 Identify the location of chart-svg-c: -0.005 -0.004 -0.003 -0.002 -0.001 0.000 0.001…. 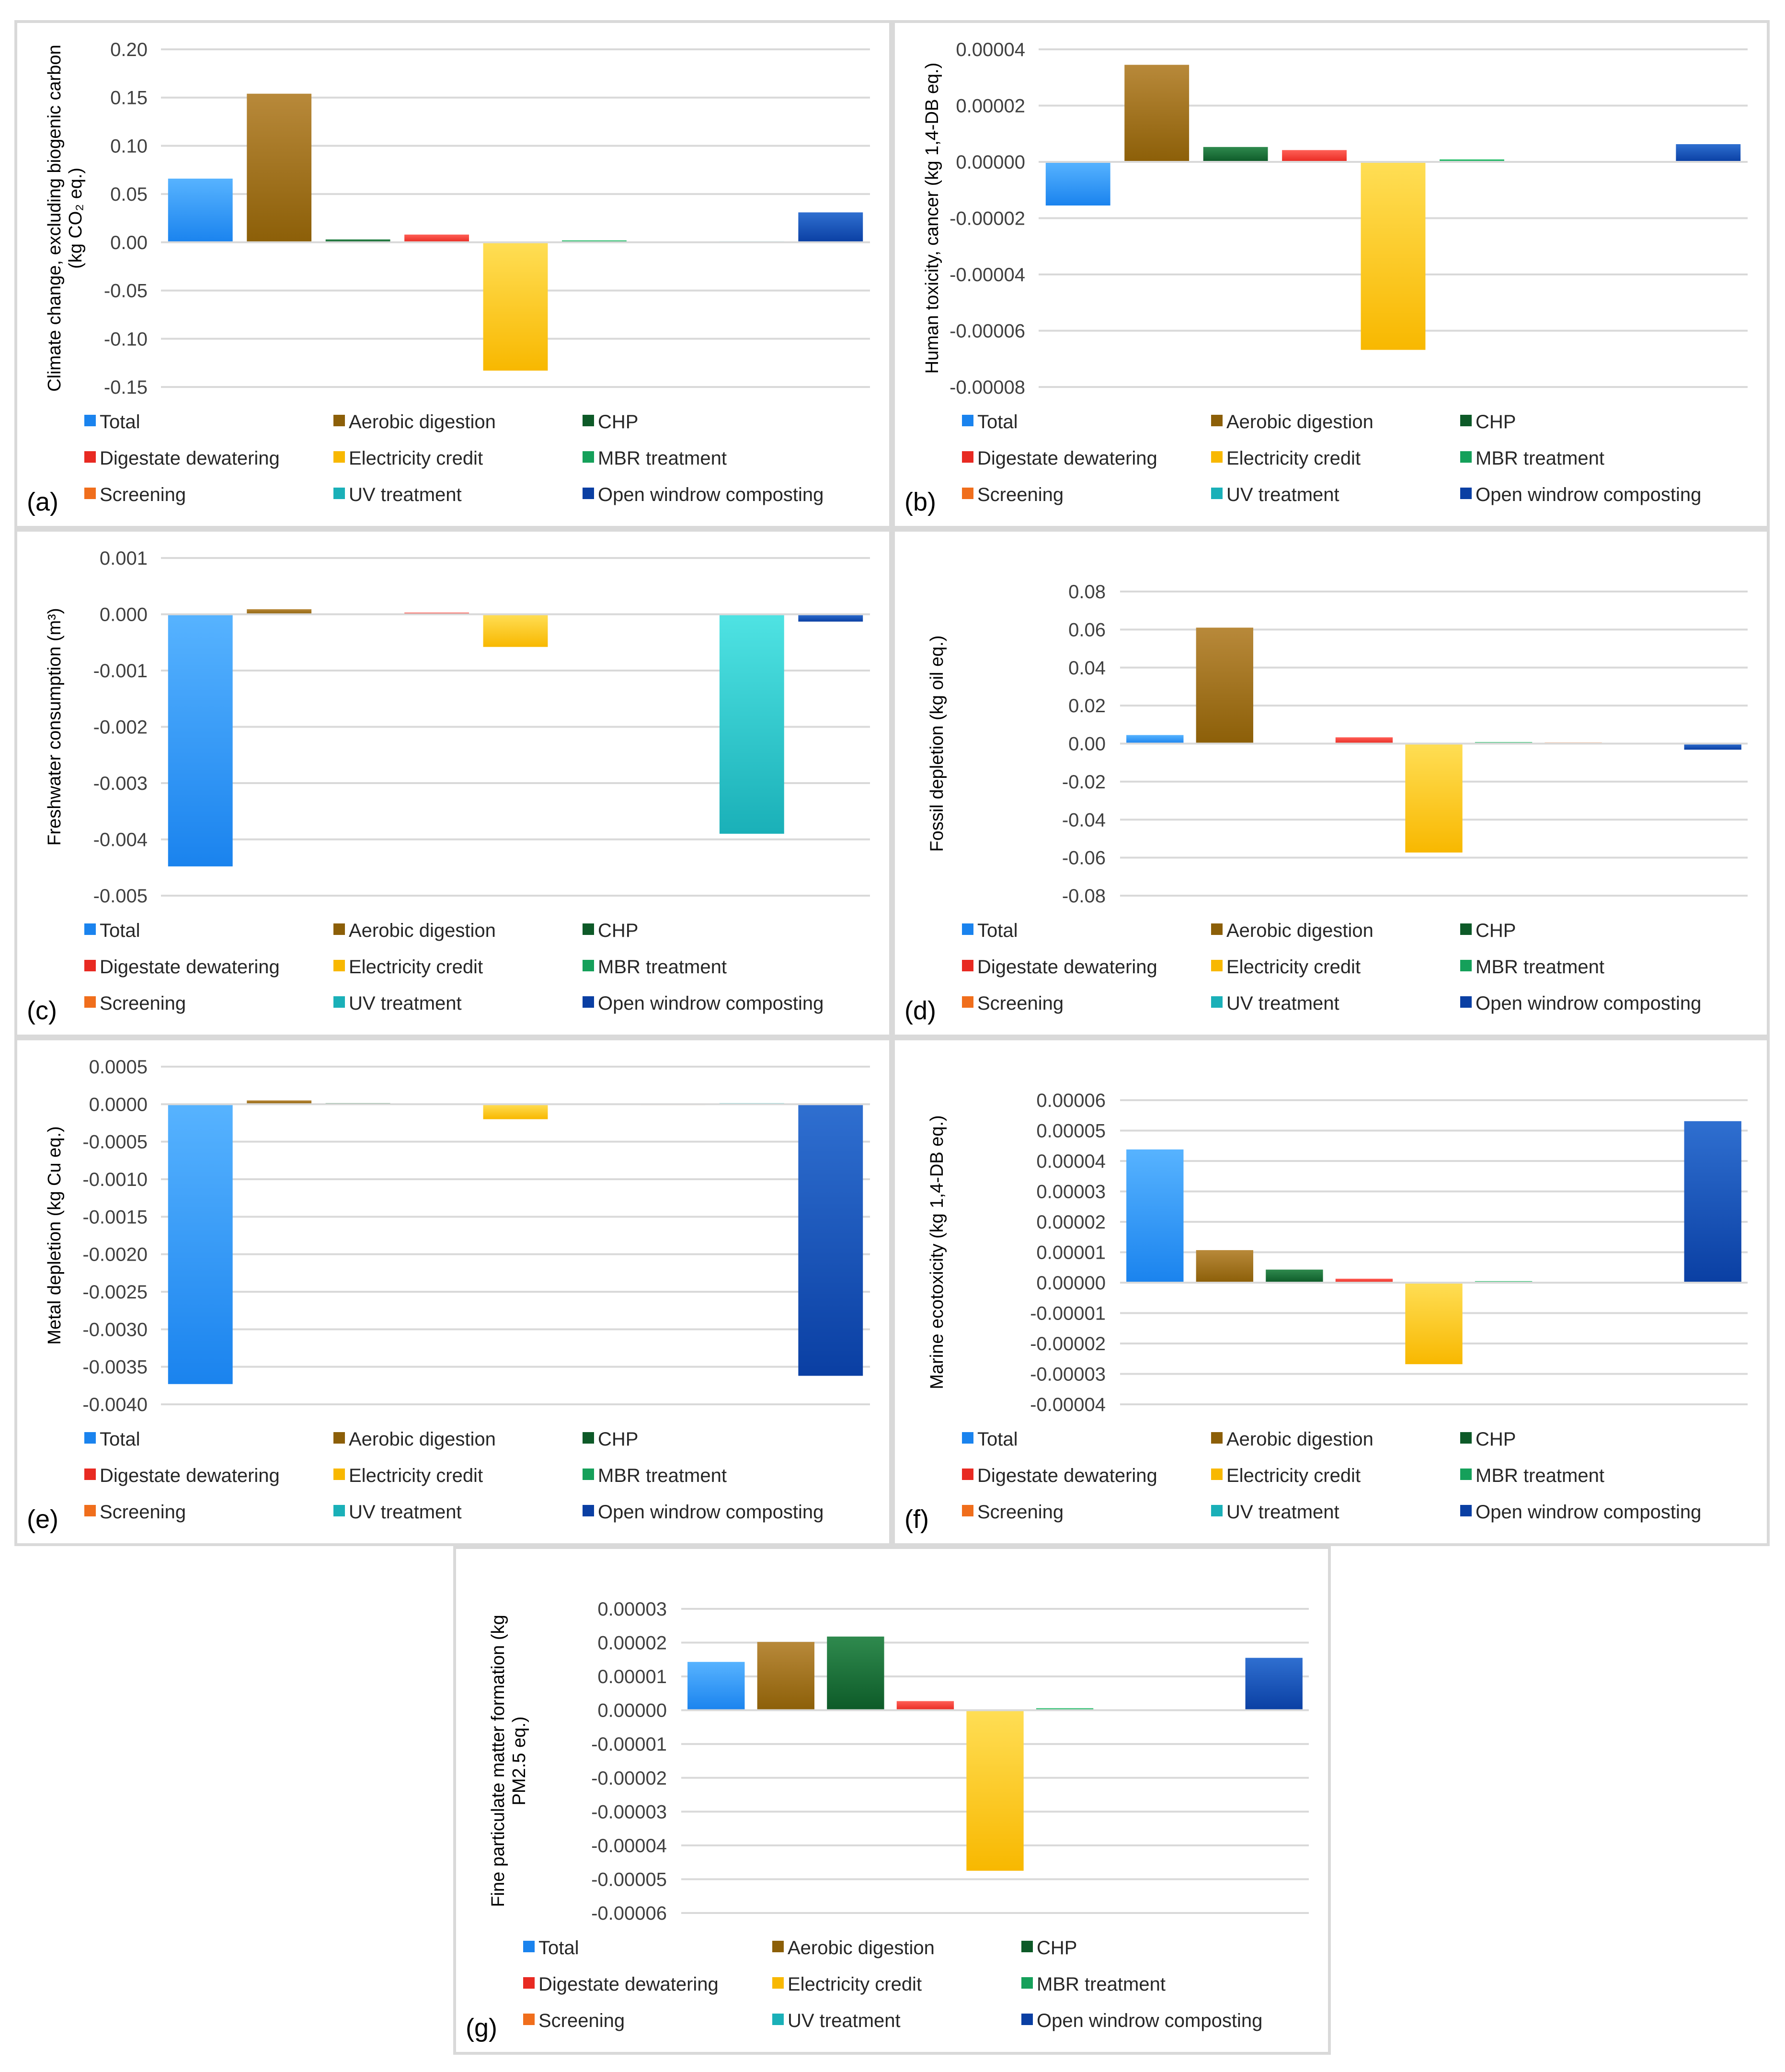
(449, 786).